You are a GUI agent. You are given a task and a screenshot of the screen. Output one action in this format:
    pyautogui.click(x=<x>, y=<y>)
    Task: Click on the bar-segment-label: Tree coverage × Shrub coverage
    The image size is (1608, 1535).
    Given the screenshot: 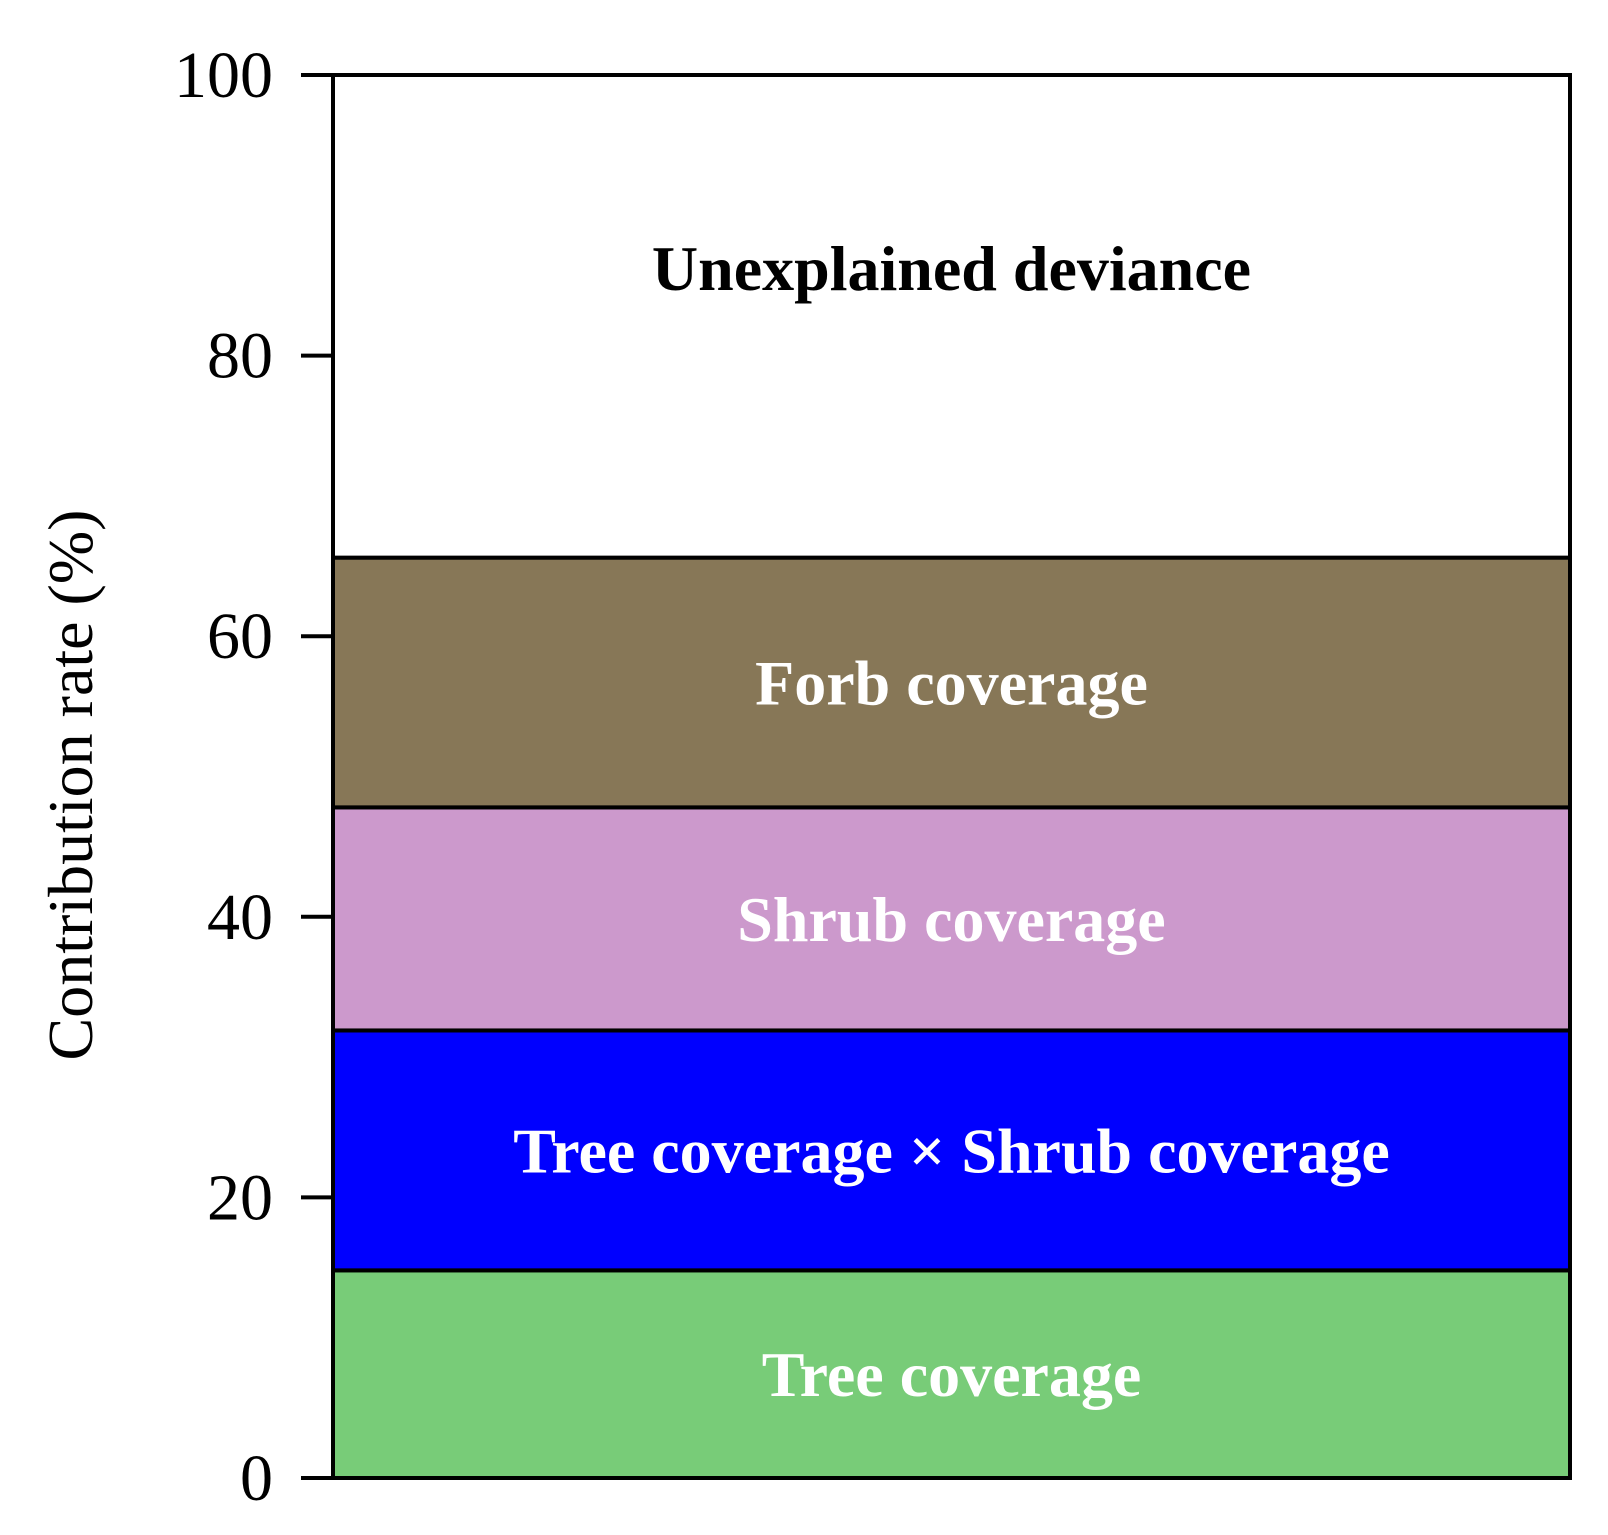 What is the action you would take?
    pyautogui.click(x=951, y=1150)
    